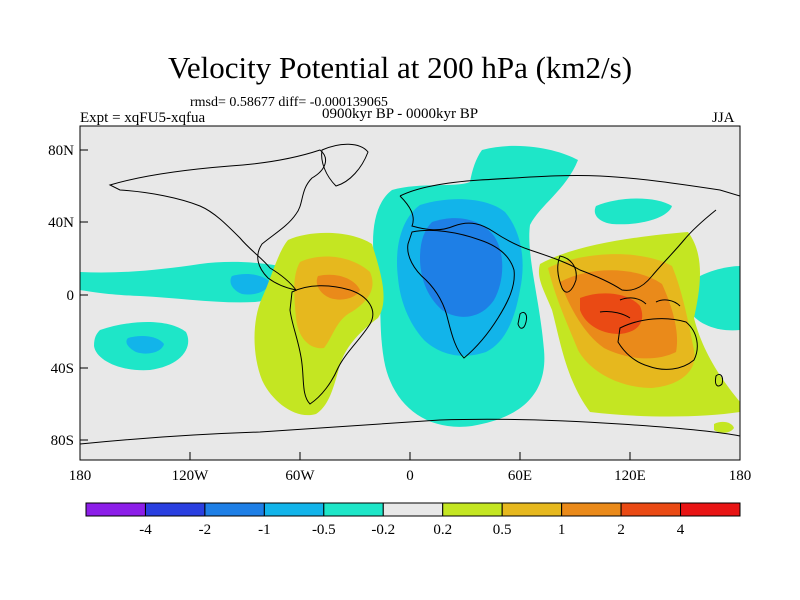  What do you see at coordinates (191, 476) in the screenshot?
I see `x-tick-label: 120W` at bounding box center [191, 476].